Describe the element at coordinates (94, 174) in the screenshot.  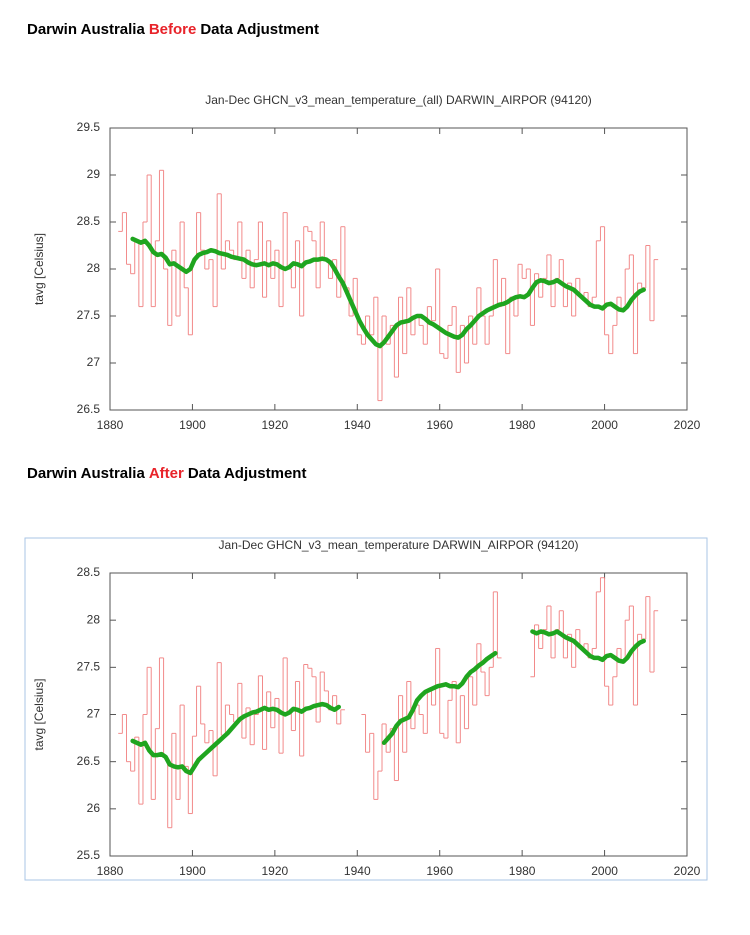
I see `y-tick-label: 29` at that location.